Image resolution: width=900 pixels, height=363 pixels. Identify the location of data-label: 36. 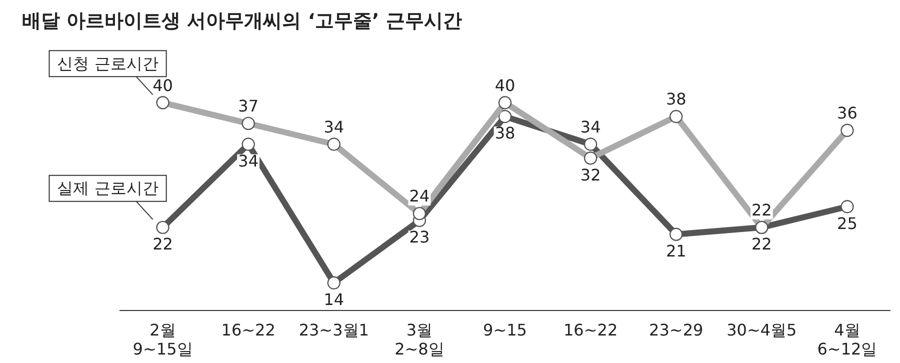
(847, 113).